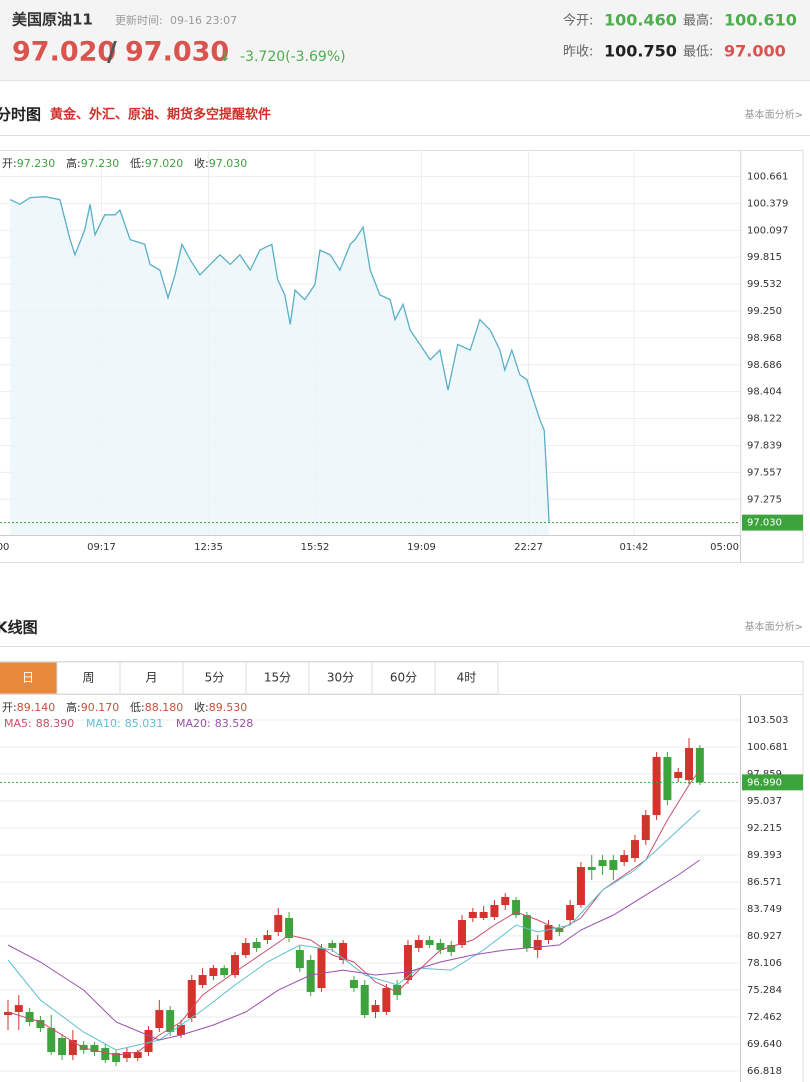 This screenshot has height=1082, width=810. I want to click on ma-value: 83.528, so click(234, 723).